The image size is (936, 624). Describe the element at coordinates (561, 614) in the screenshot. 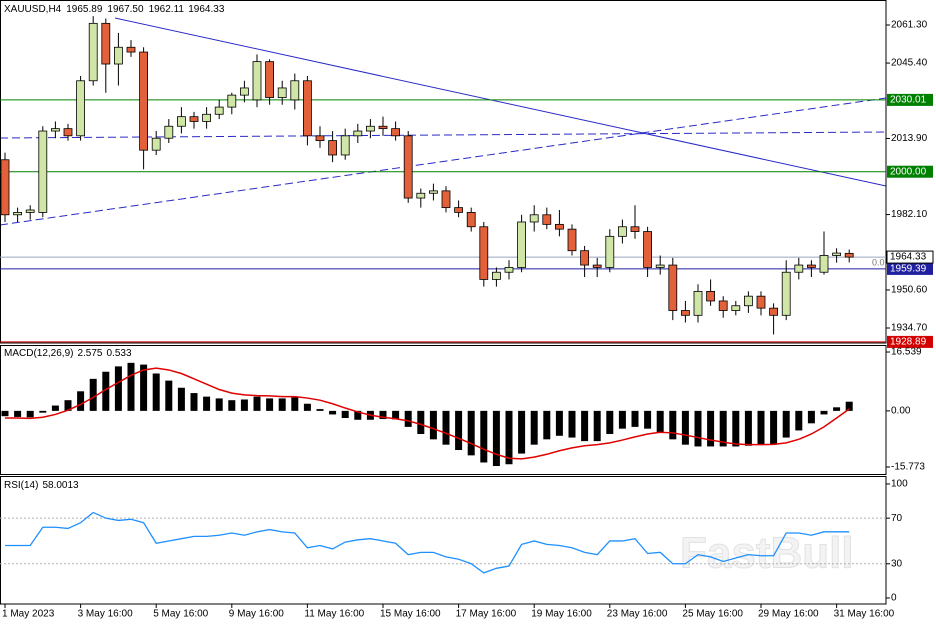

I see `x-tick-label: 19 May 16:00` at that location.